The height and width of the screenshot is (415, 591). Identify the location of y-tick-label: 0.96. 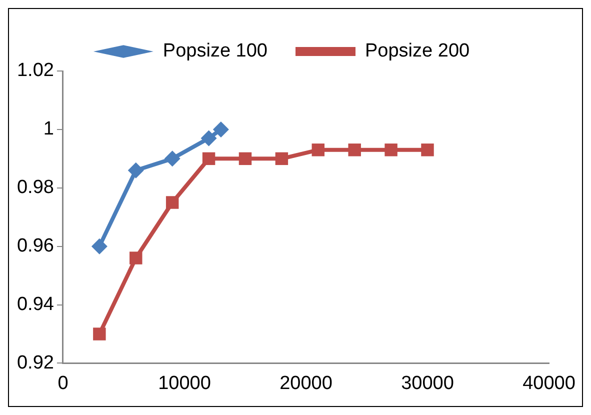
(35, 246).